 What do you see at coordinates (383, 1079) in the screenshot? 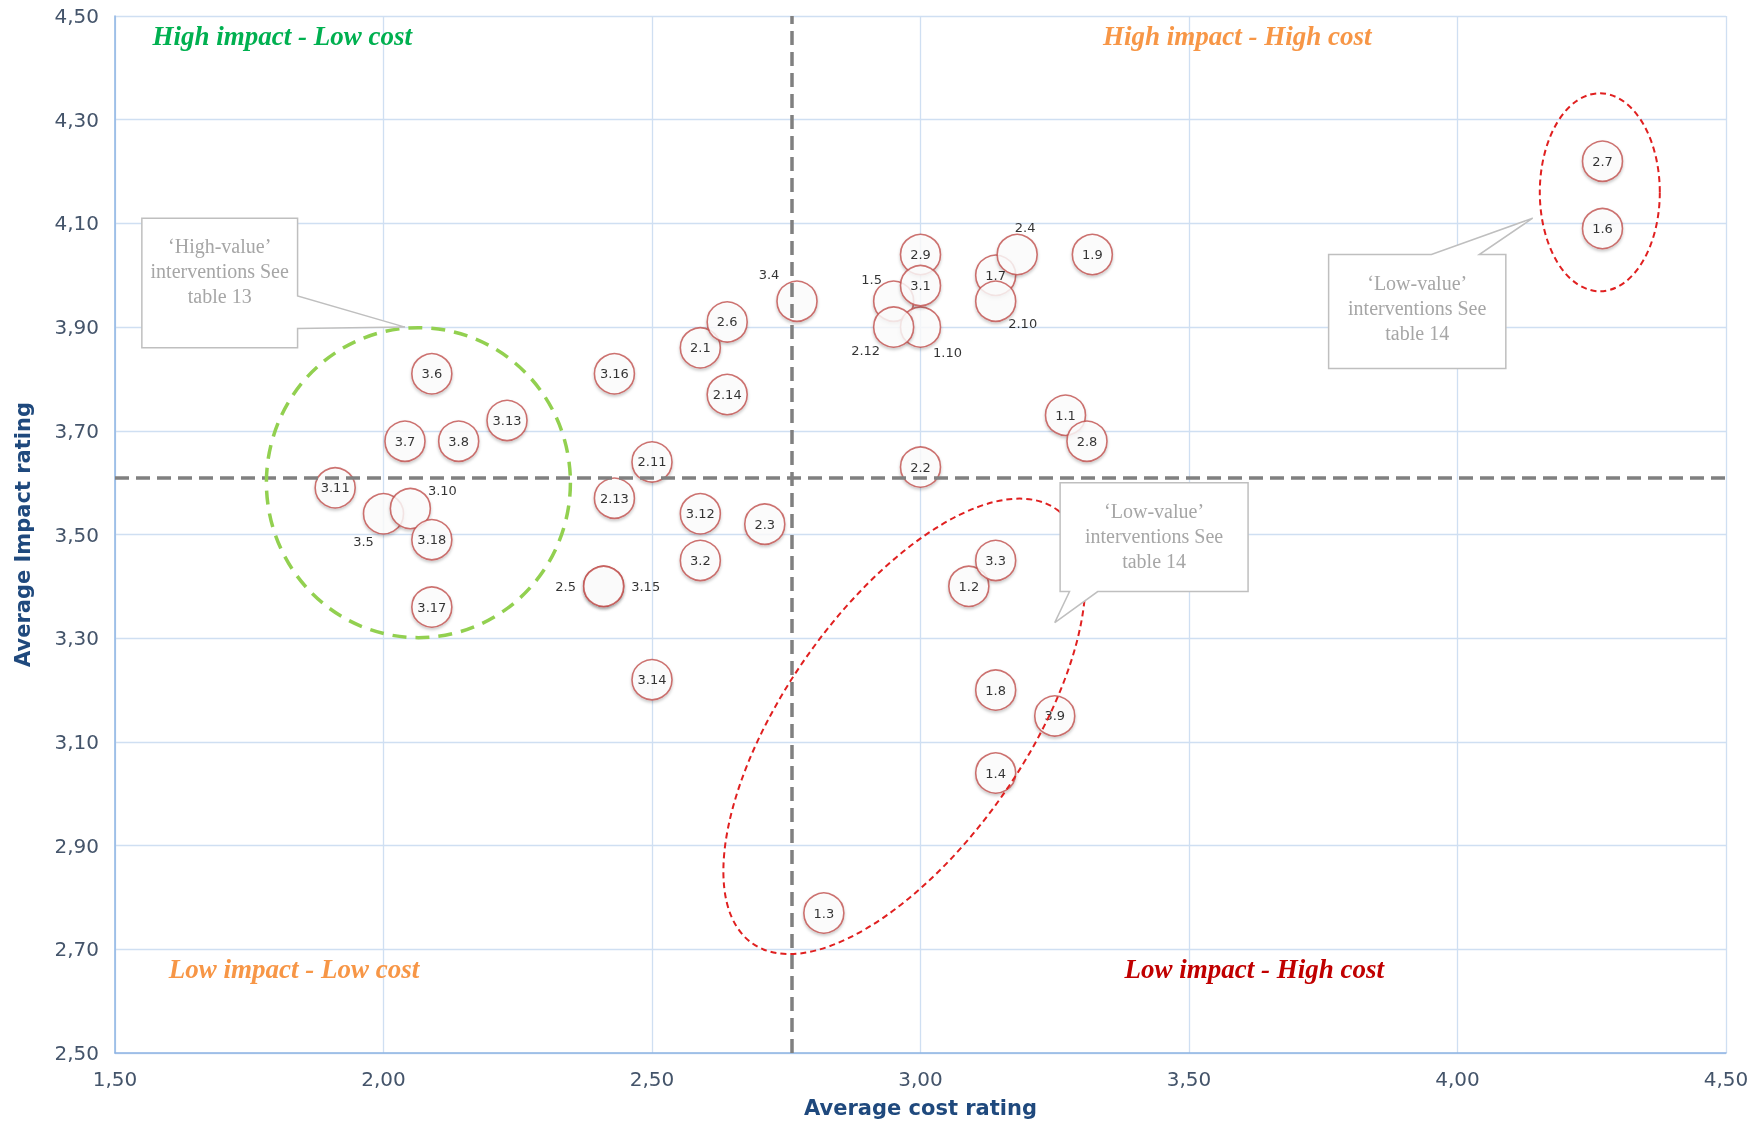
I see `x-tick-label: 2,00` at bounding box center [383, 1079].